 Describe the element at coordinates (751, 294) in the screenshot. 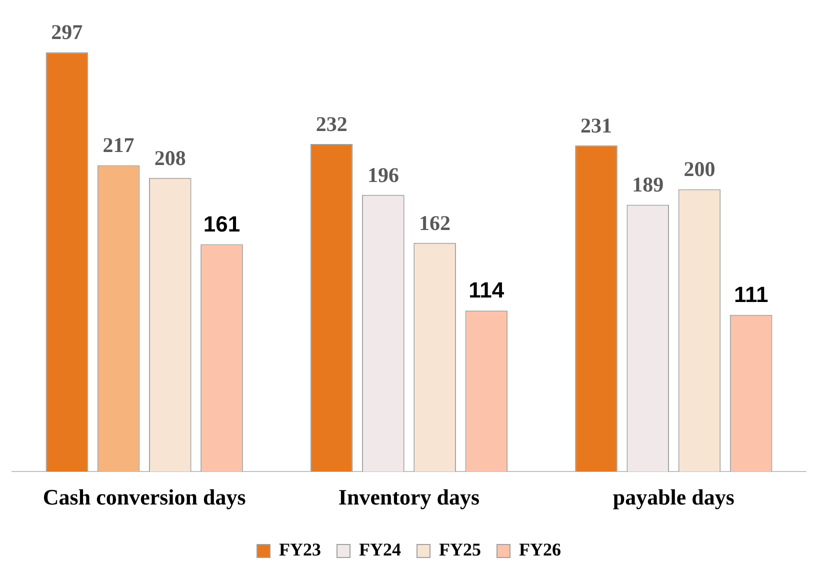

I see `data-label: 111` at that location.